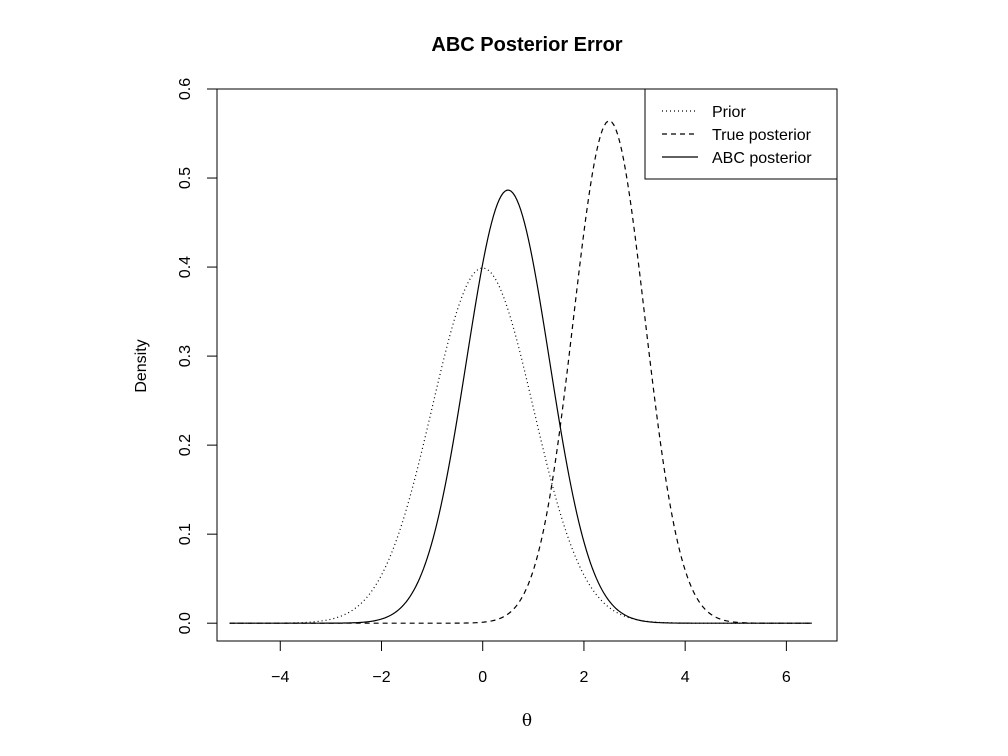  Describe the element at coordinates (197, 356) in the screenshot. I see `y-axis: 0.0 0.1 0.2 0.3 0.4 0.5 0.6` at that location.